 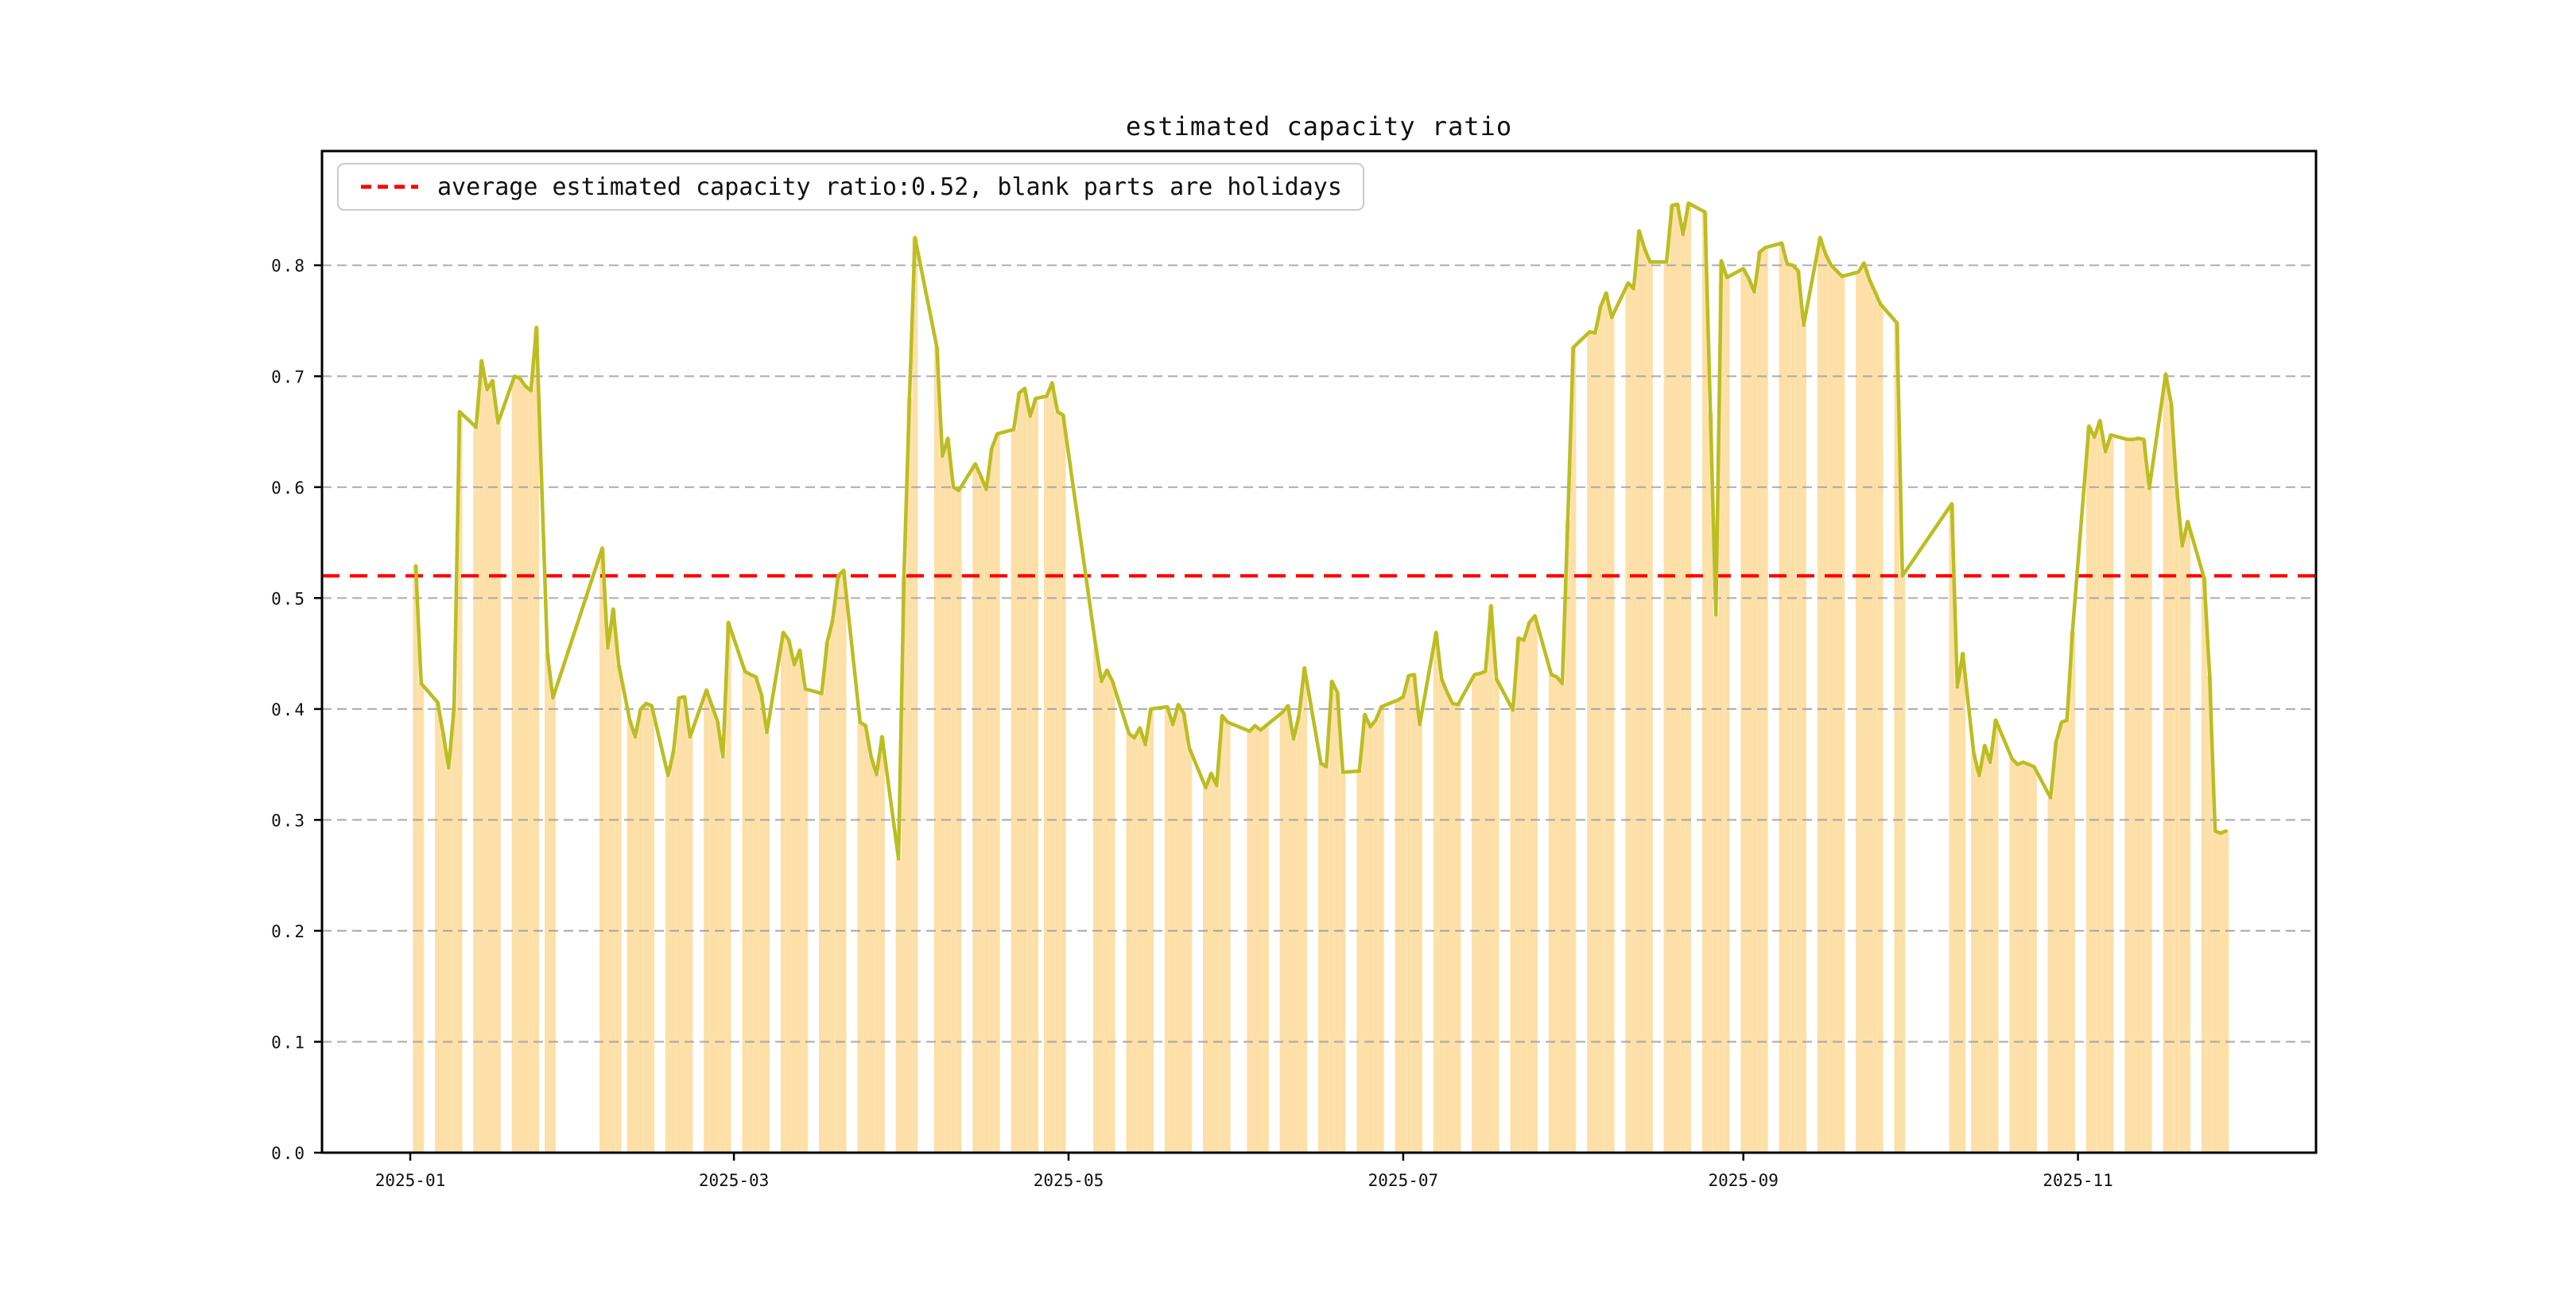 I want to click on y-tick-label: 0.3, so click(x=289, y=821).